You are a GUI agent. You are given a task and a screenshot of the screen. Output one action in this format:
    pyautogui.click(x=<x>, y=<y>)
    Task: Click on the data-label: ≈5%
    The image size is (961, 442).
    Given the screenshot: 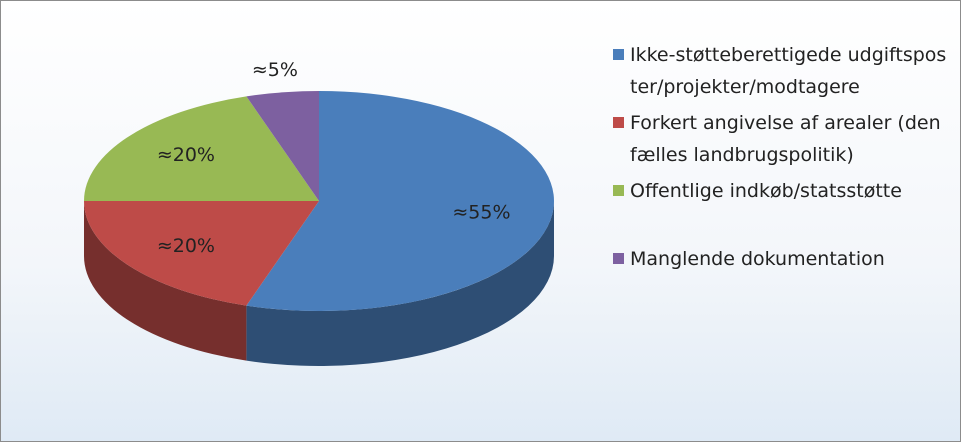 What is the action you would take?
    pyautogui.click(x=275, y=70)
    